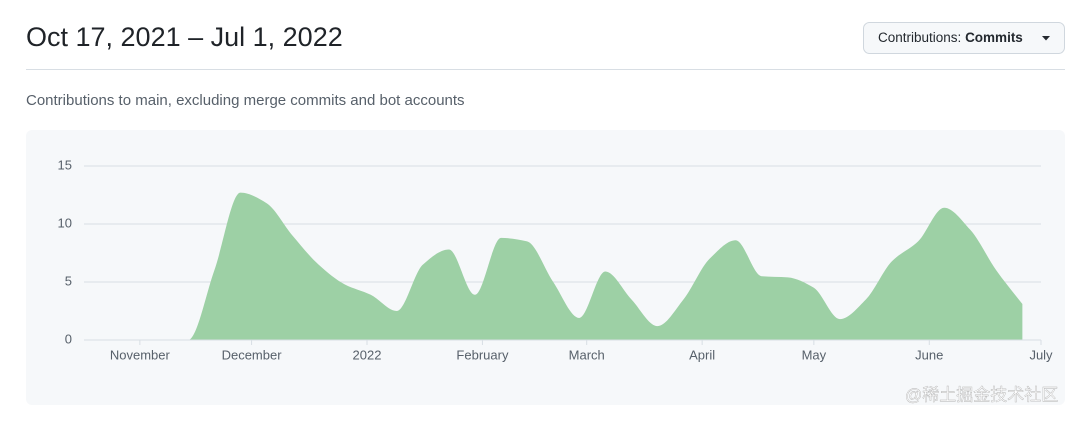 Image resolution: width=1080 pixels, height=423 pixels. I want to click on x-tick-label: February, so click(482, 354).